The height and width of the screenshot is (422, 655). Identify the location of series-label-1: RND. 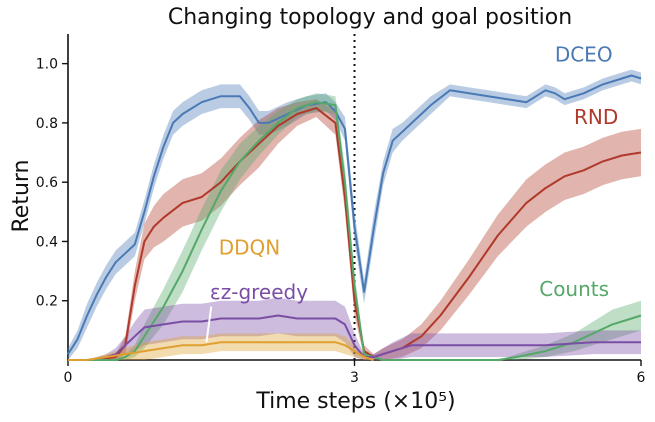
(596, 117).